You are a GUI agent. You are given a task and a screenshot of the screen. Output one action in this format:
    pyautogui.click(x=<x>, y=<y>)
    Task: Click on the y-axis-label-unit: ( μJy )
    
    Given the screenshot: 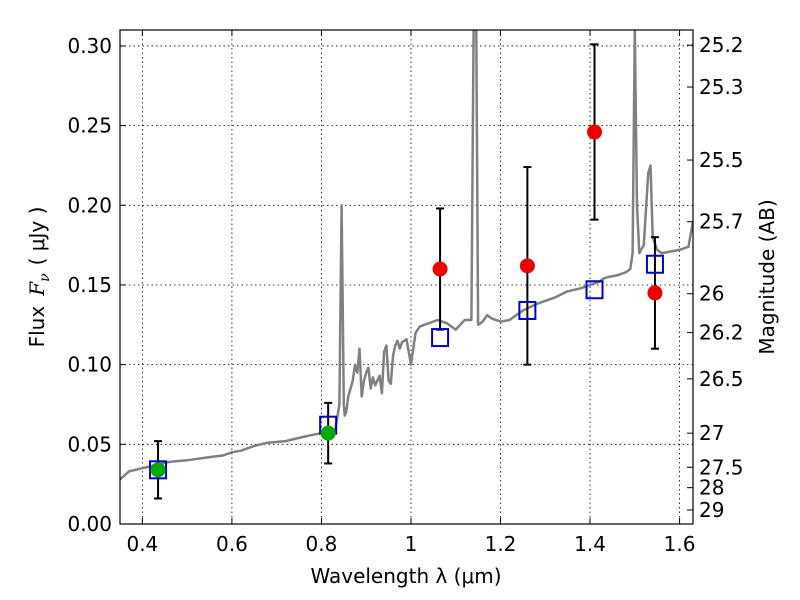 What is the action you would take?
    pyautogui.click(x=37, y=236)
    